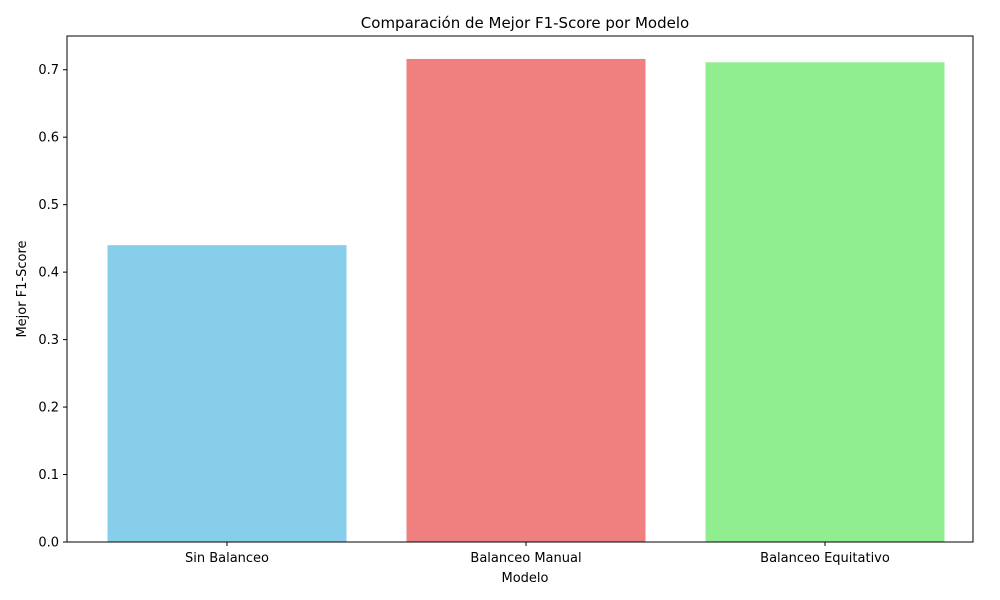  Describe the element at coordinates (825, 558) in the screenshot. I see `x-tick-label: Balanceo Equitativo` at that location.